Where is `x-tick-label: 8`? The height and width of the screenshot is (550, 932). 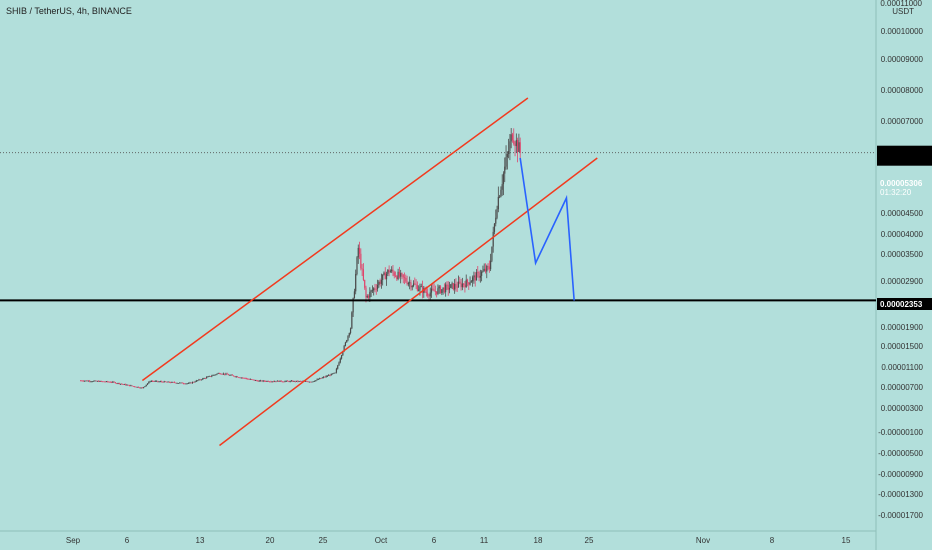
x-tick-label: 8 is located at coordinates (772, 540).